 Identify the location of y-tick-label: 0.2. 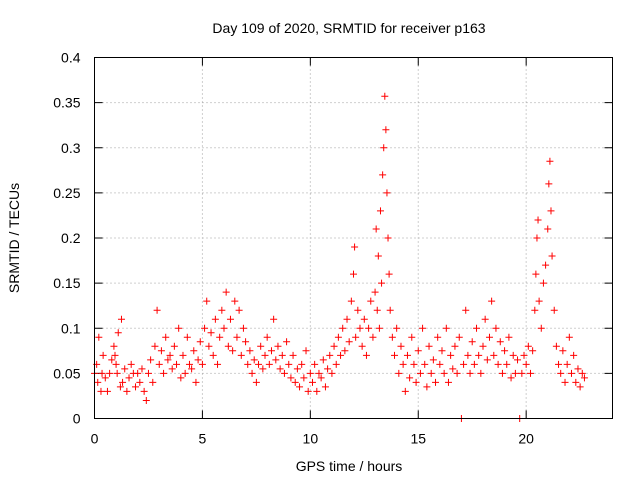
(71, 238).